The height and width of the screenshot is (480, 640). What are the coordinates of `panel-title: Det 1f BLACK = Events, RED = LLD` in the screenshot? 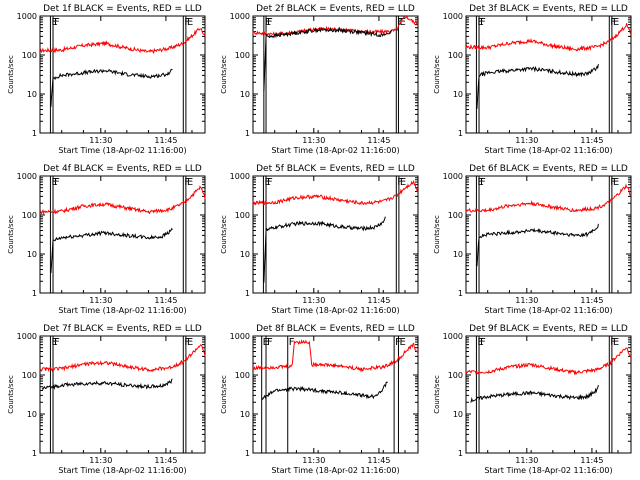 It's located at (122, 9).